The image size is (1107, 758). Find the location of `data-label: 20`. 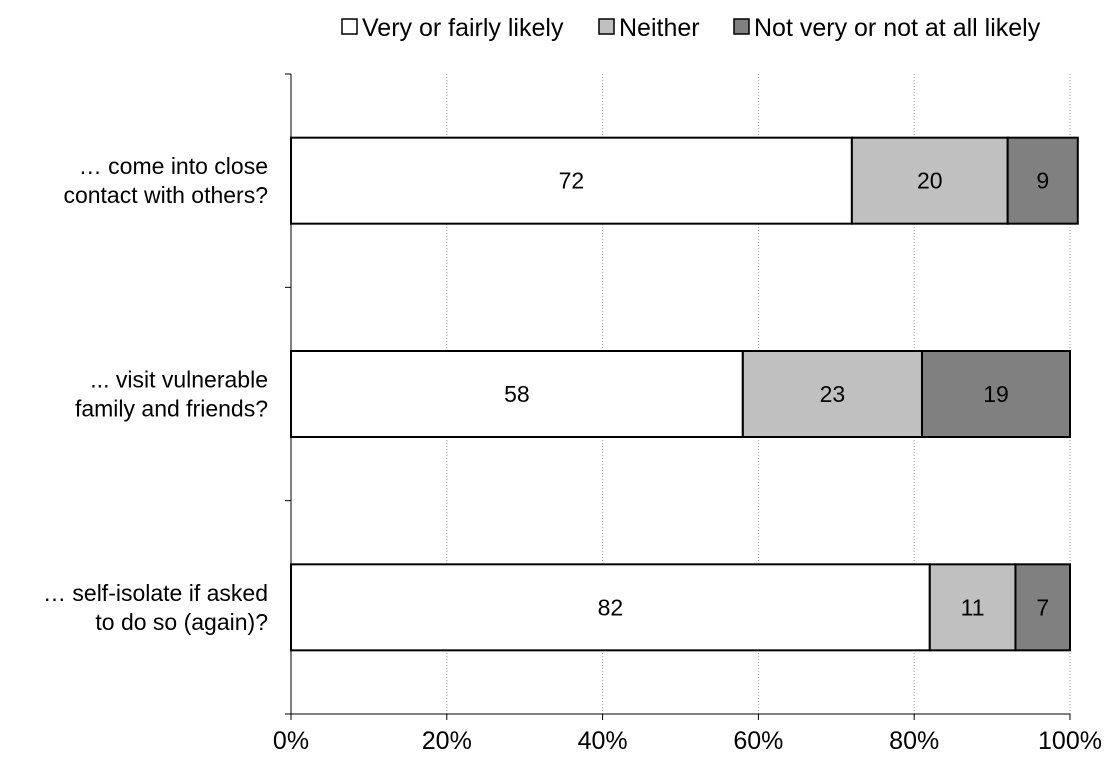

data-label: 20 is located at coordinates (930, 181).